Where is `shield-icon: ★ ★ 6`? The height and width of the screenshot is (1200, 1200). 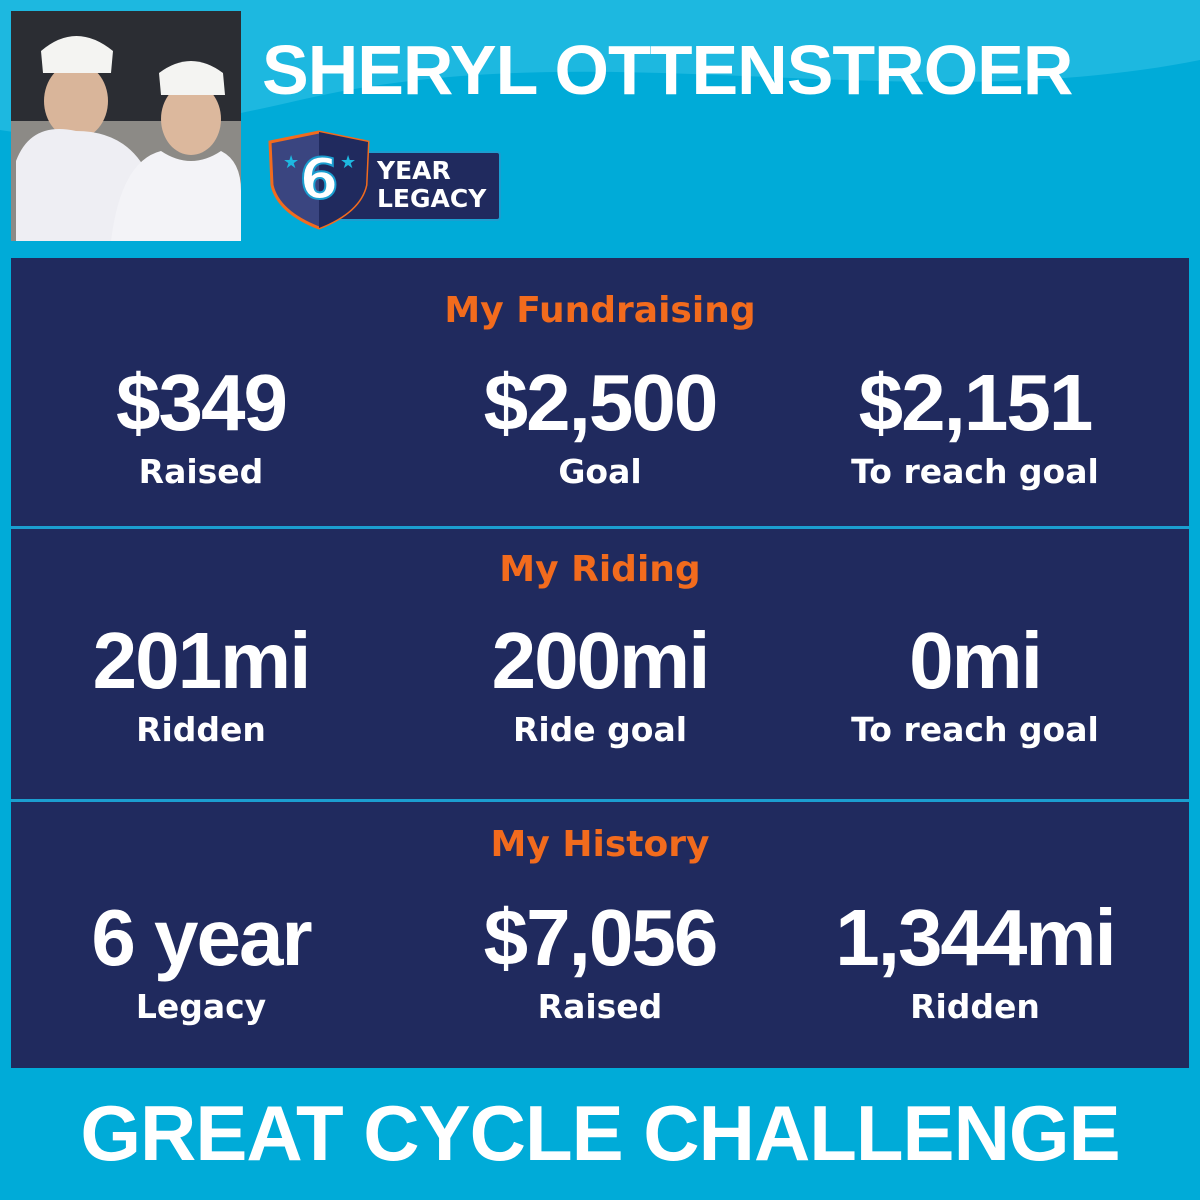 shield-icon: ★ ★ 6 is located at coordinates (319, 180).